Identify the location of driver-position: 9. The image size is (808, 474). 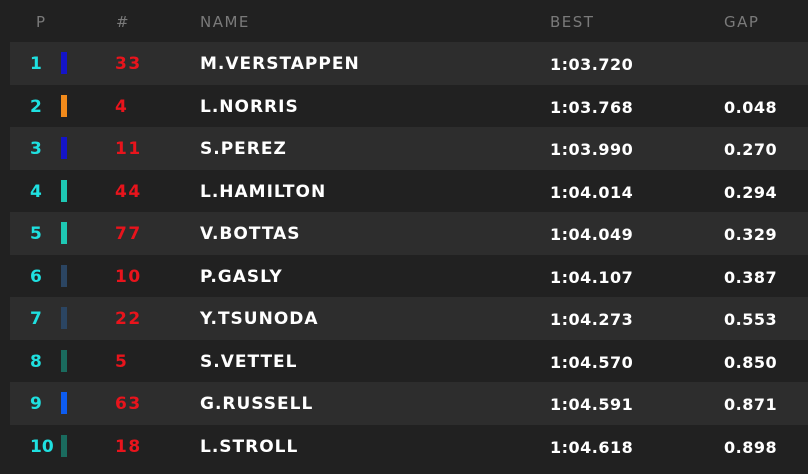
(36, 404).